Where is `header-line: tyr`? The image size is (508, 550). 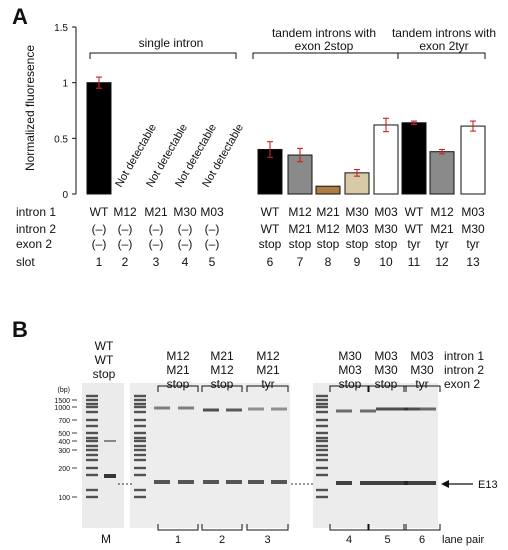 header-line: tyr is located at coordinates (267, 384).